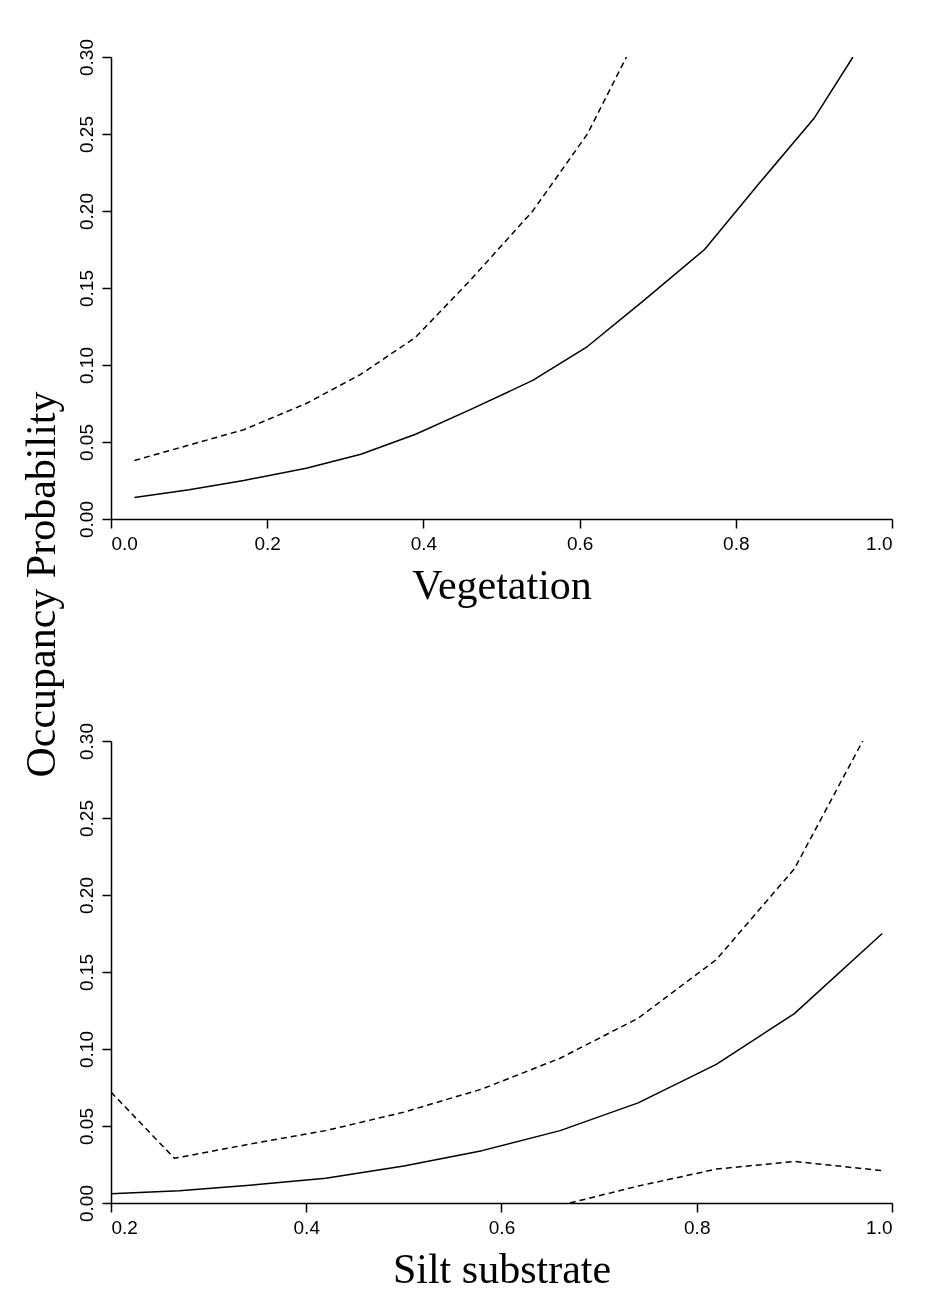 The image size is (941, 1308). I want to click on y-axis-title: Occupancy Probability, so click(40, 584).